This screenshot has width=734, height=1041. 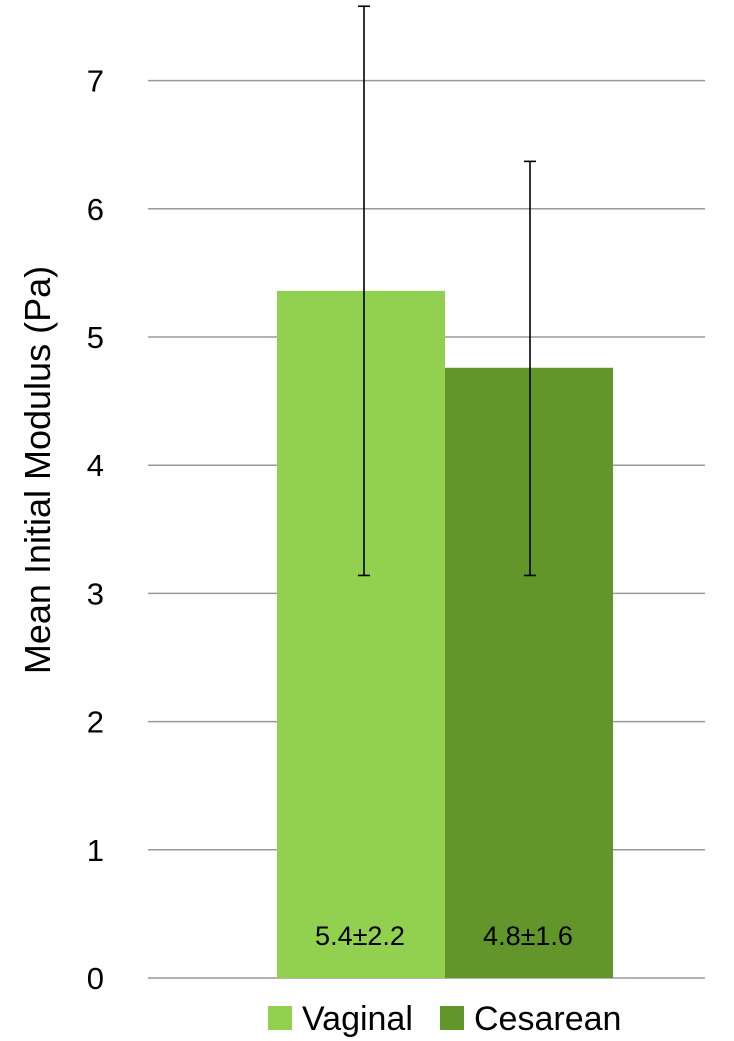 I want to click on error-bars, so click(x=447, y=291).